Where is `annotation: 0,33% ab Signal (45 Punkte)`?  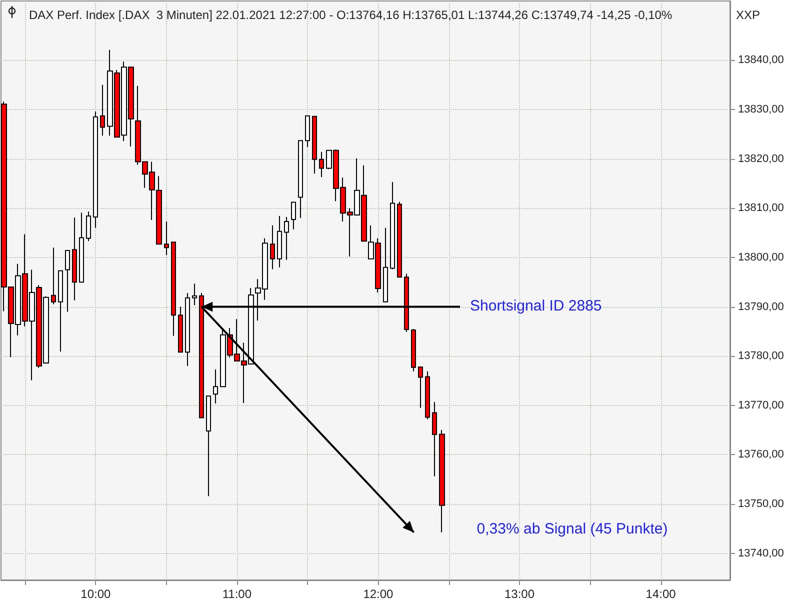
annotation: 0,33% ab Signal (45 Punkte) is located at coordinates (572, 529).